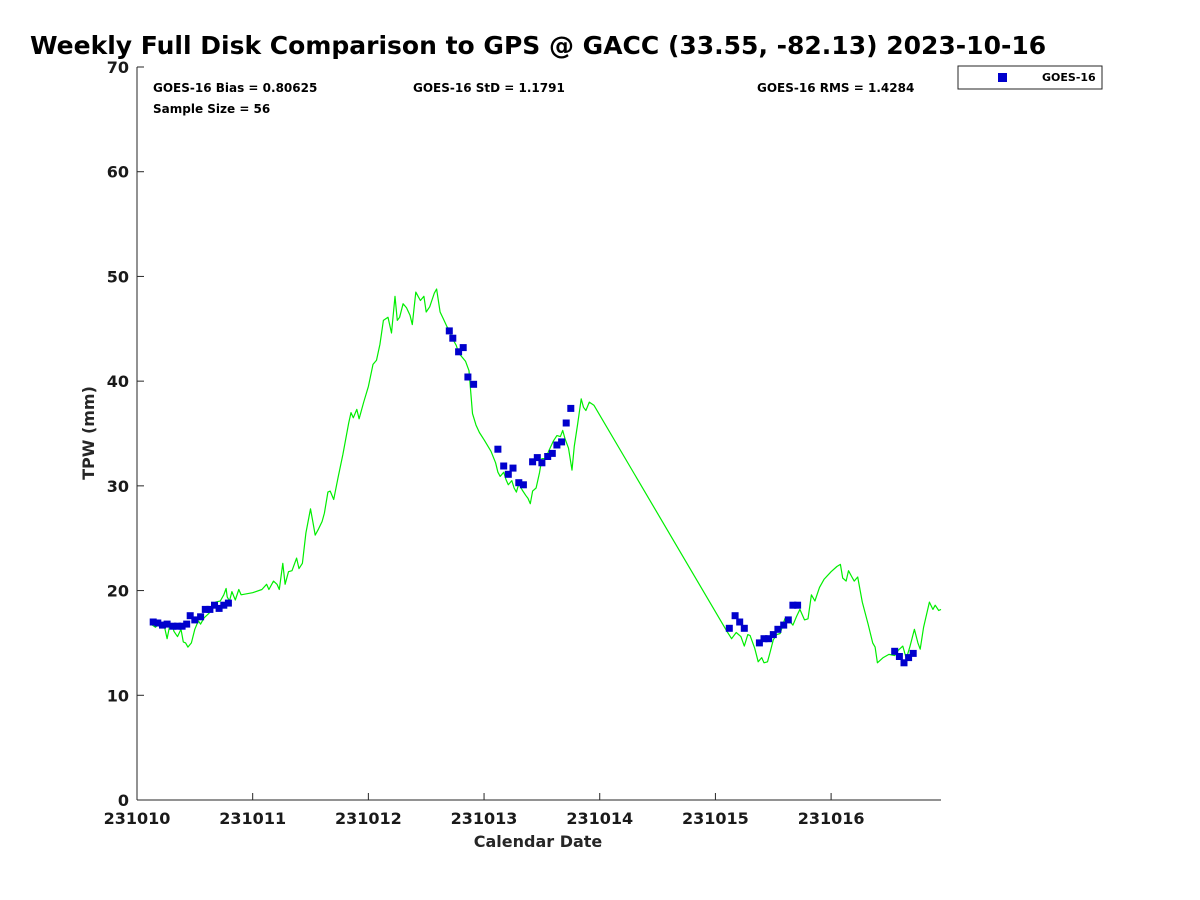 This screenshot has width=1200, height=900. I want to click on y-tick-label: 20, so click(118, 591).